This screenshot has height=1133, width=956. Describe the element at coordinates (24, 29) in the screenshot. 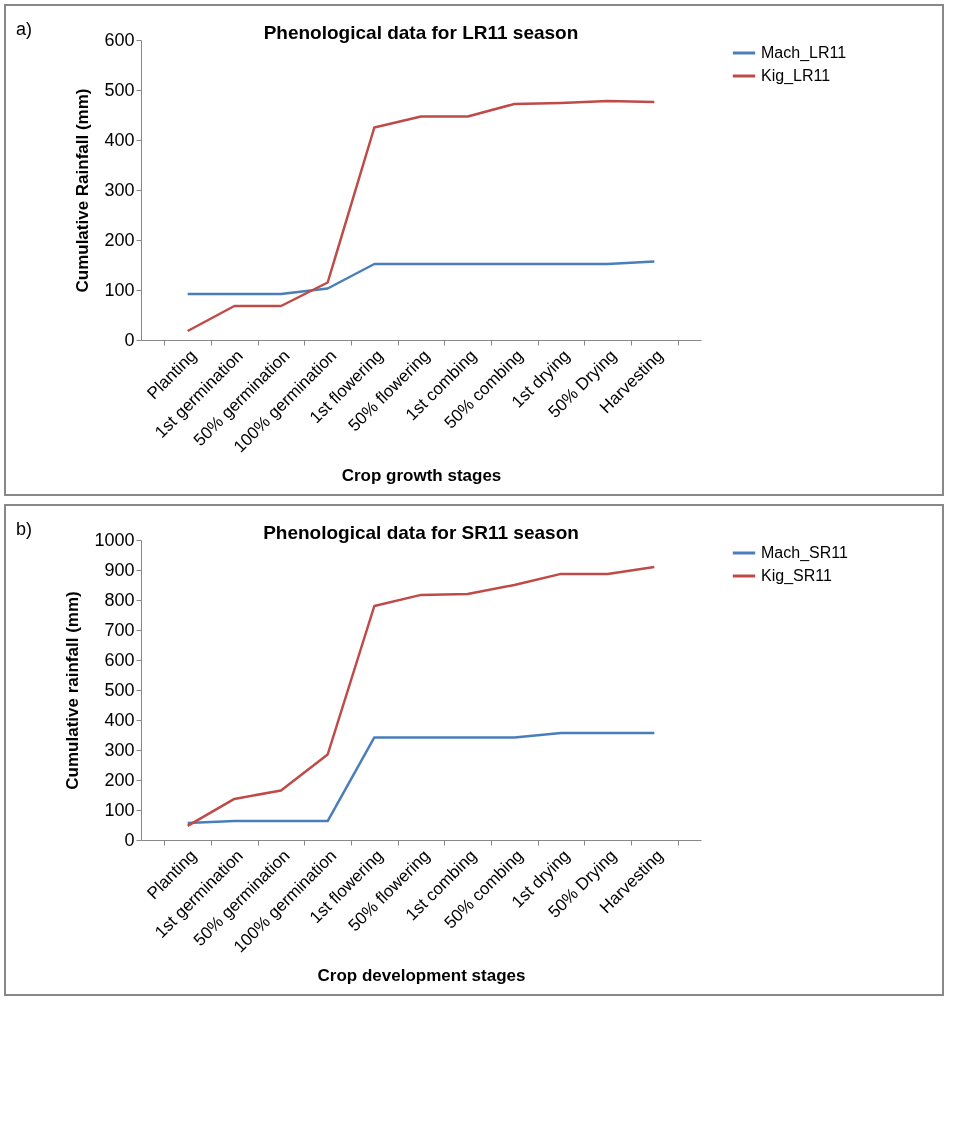

I see `text: a)` at that location.